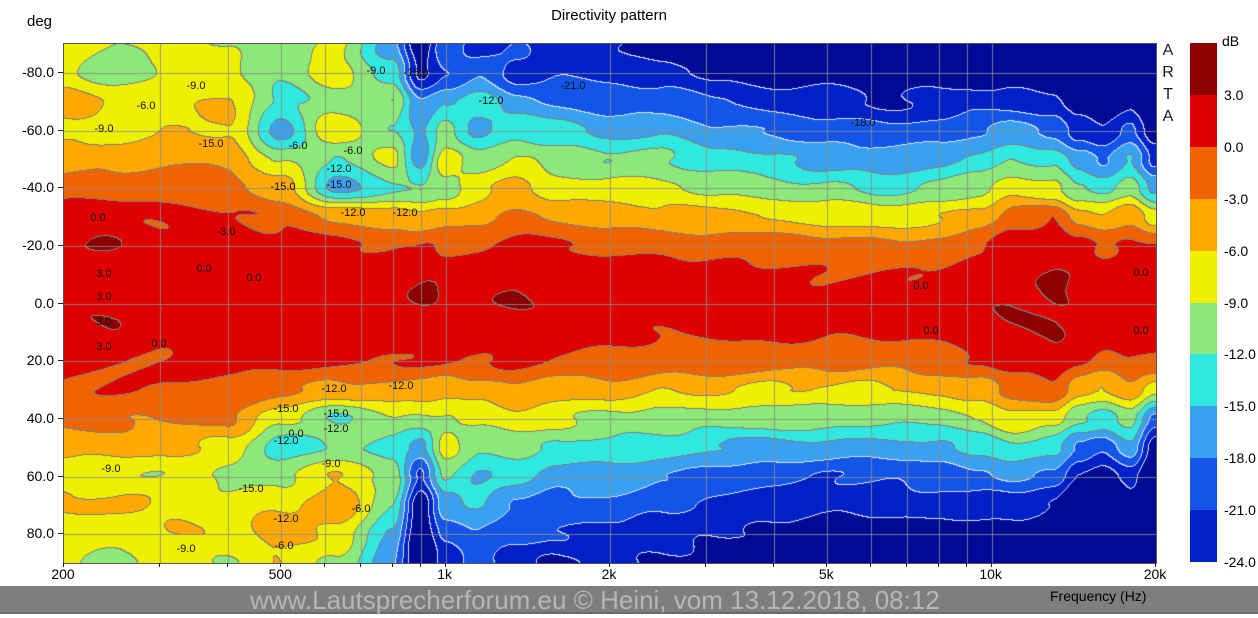 The height and width of the screenshot is (618, 1258). What do you see at coordinates (1155, 574) in the screenshot?
I see `x-tick-label: 20k` at bounding box center [1155, 574].